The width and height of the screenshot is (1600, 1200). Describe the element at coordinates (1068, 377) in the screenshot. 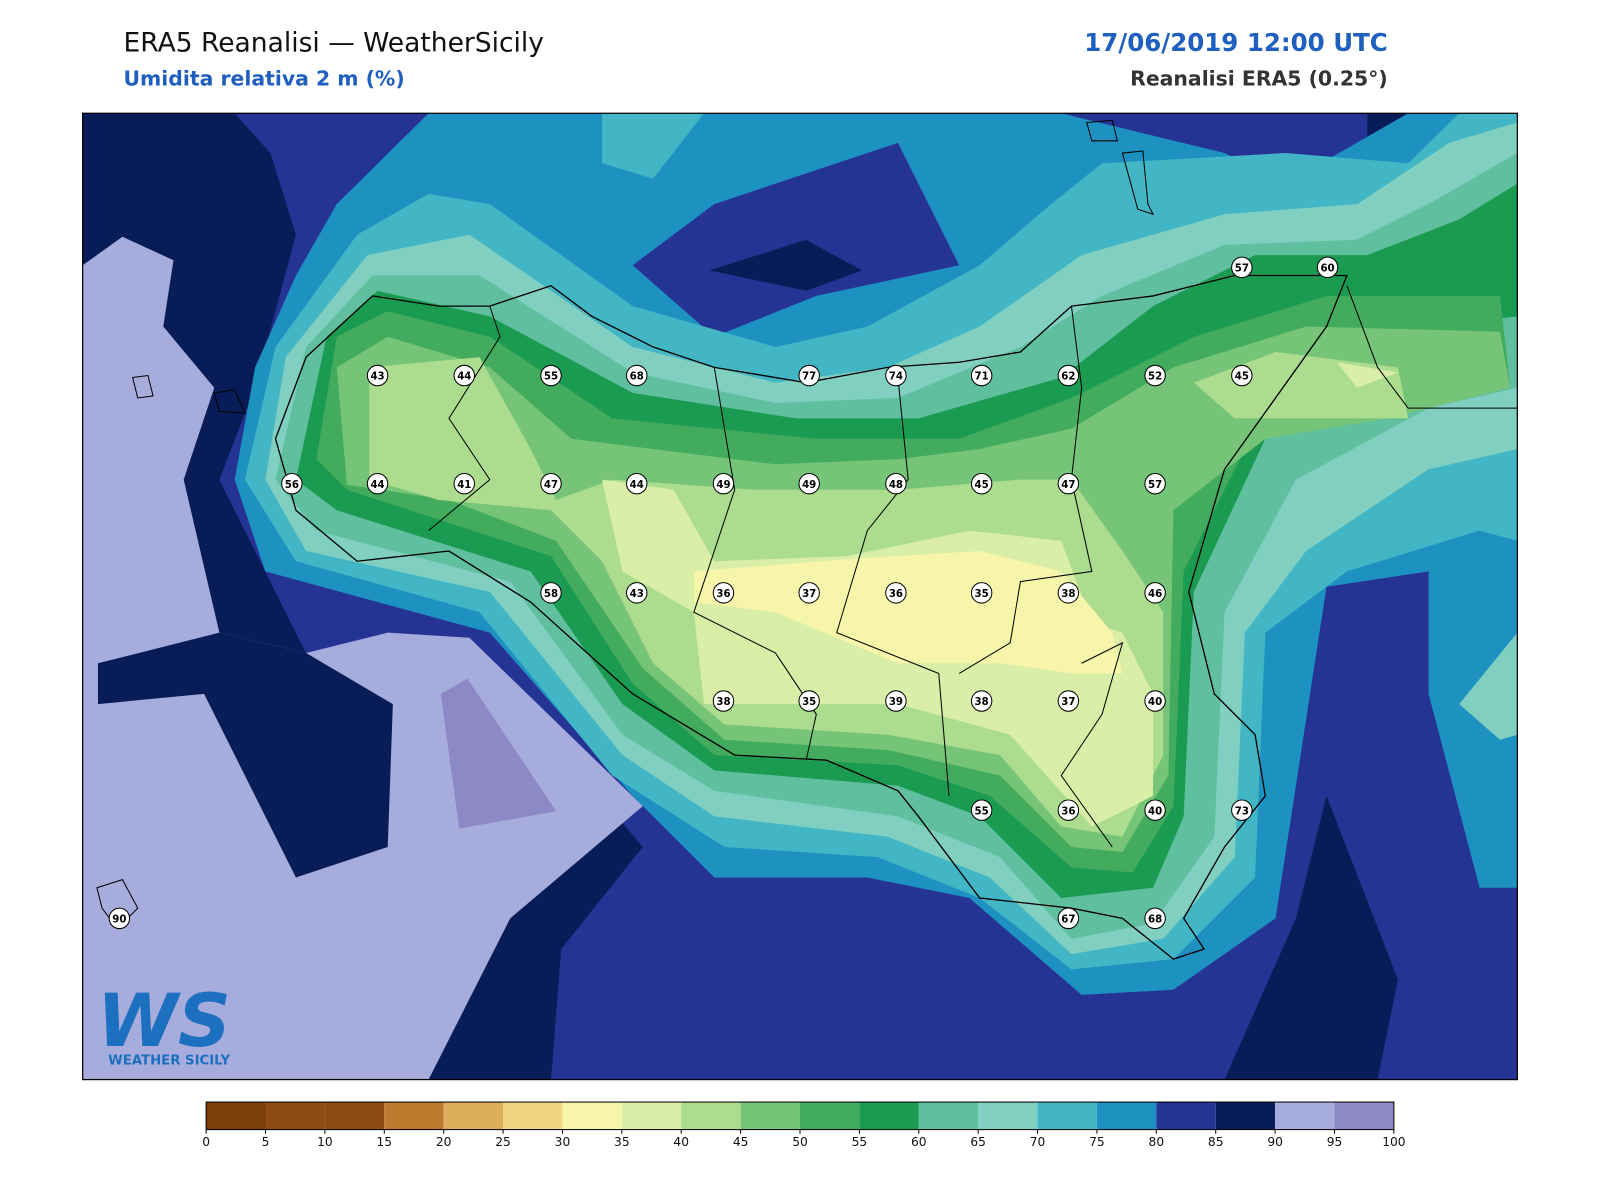

I see `station-value: 62` at that location.